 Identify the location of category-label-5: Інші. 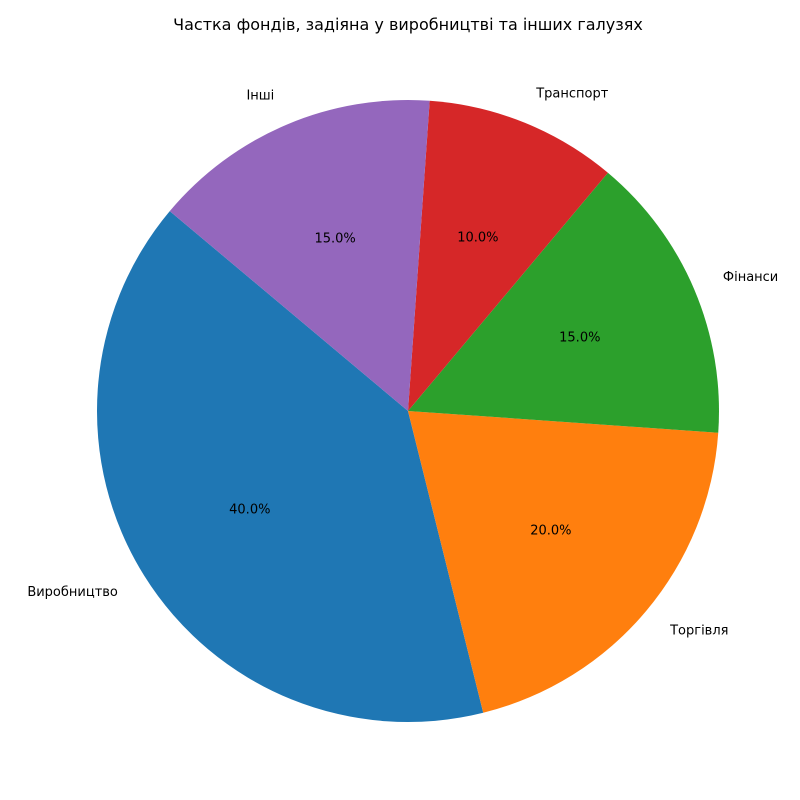
(260, 96).